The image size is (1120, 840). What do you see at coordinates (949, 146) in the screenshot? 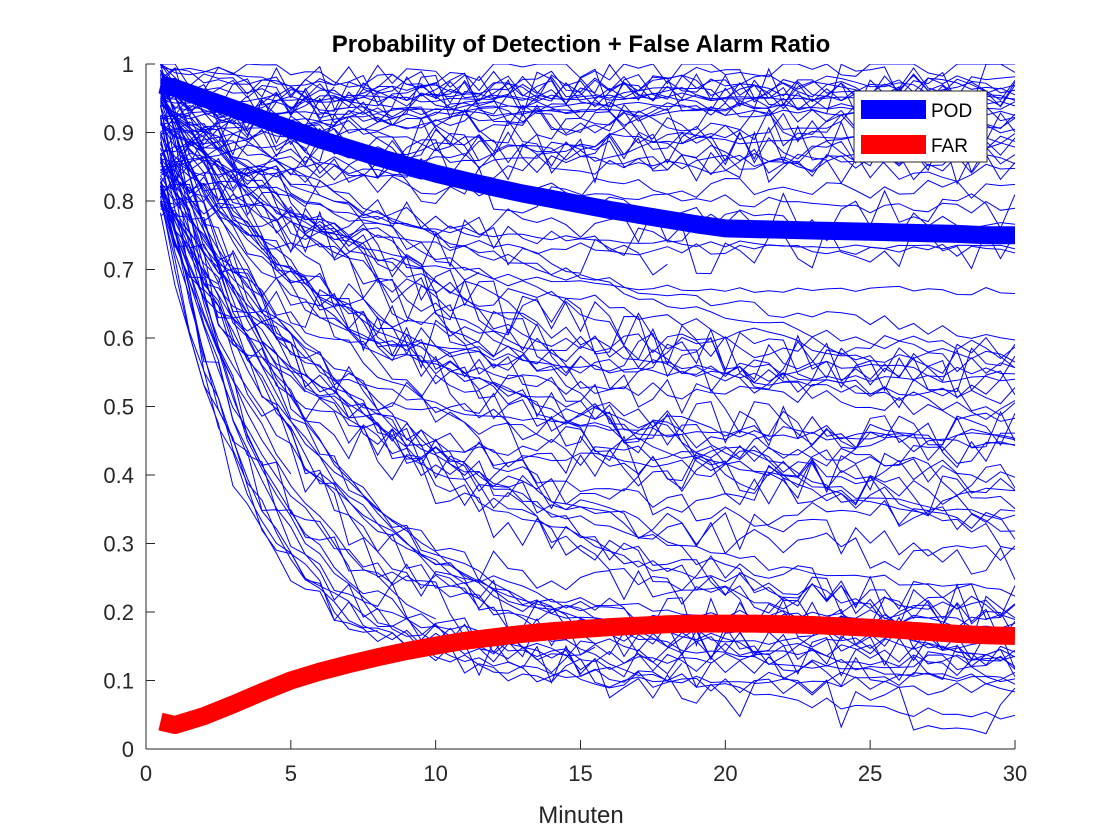
I see `legend-far-label: FAR` at bounding box center [949, 146].